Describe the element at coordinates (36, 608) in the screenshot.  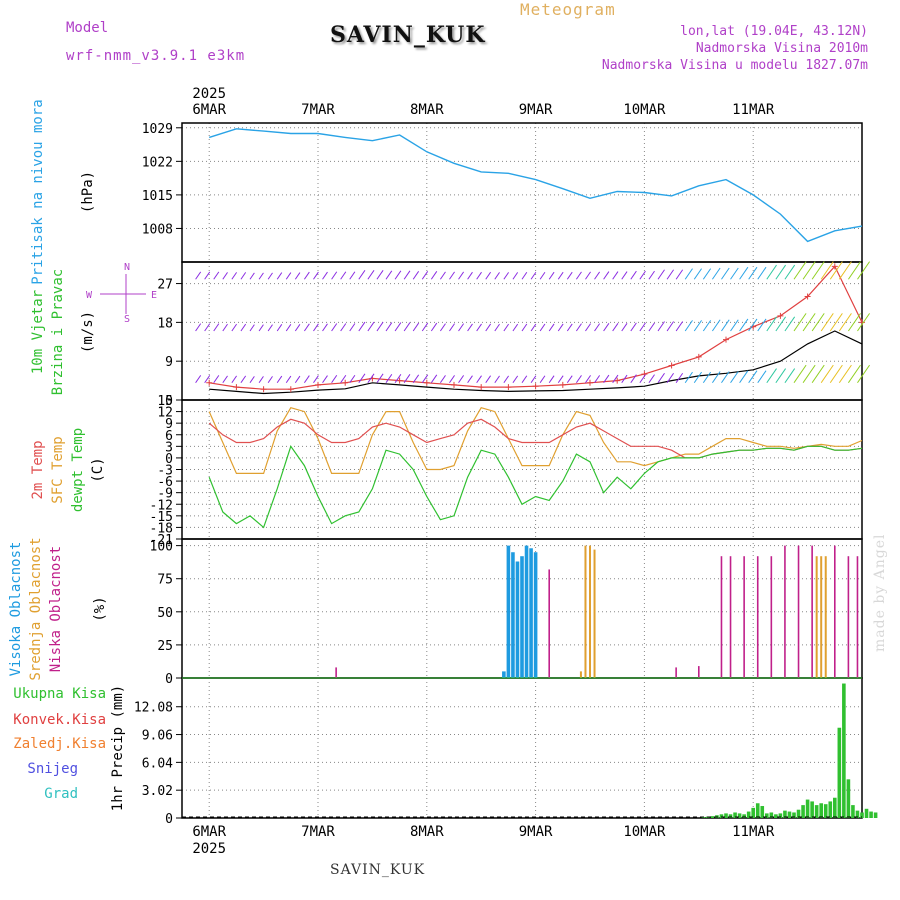
I see `mid-cloud-title: Srednja Oblacnost` at that location.